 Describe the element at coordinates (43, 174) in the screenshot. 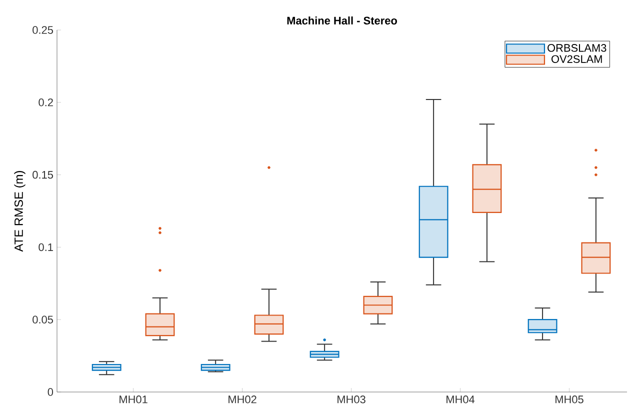

I see `y-tick-label: 0.15` at that location.